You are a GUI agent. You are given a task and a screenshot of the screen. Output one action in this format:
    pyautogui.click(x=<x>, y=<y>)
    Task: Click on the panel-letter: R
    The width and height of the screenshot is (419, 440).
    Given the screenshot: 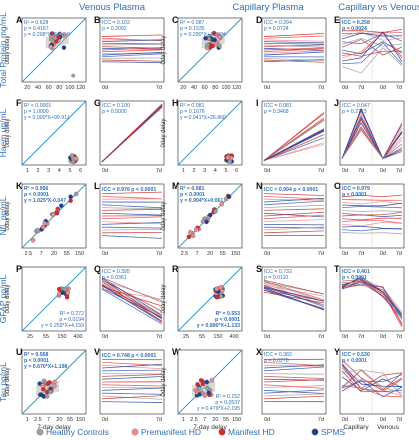 What is the action you would take?
    pyautogui.click(x=175, y=269)
    